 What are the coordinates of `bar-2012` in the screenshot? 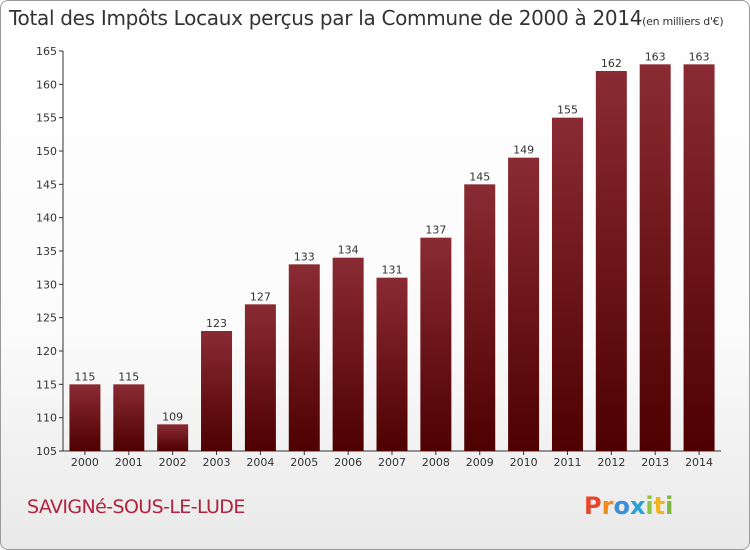 It's located at (611, 261).